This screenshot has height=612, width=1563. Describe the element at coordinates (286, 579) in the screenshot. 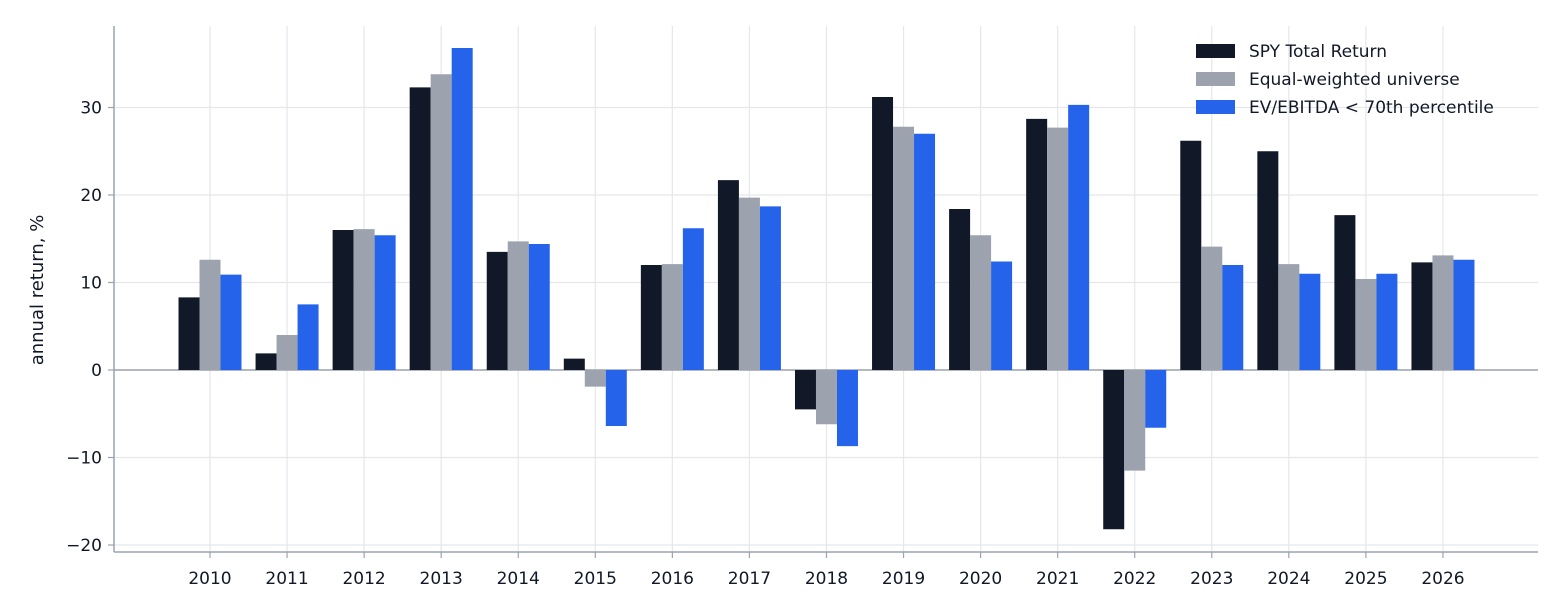

I see `x-tick-label: 2011` at that location.